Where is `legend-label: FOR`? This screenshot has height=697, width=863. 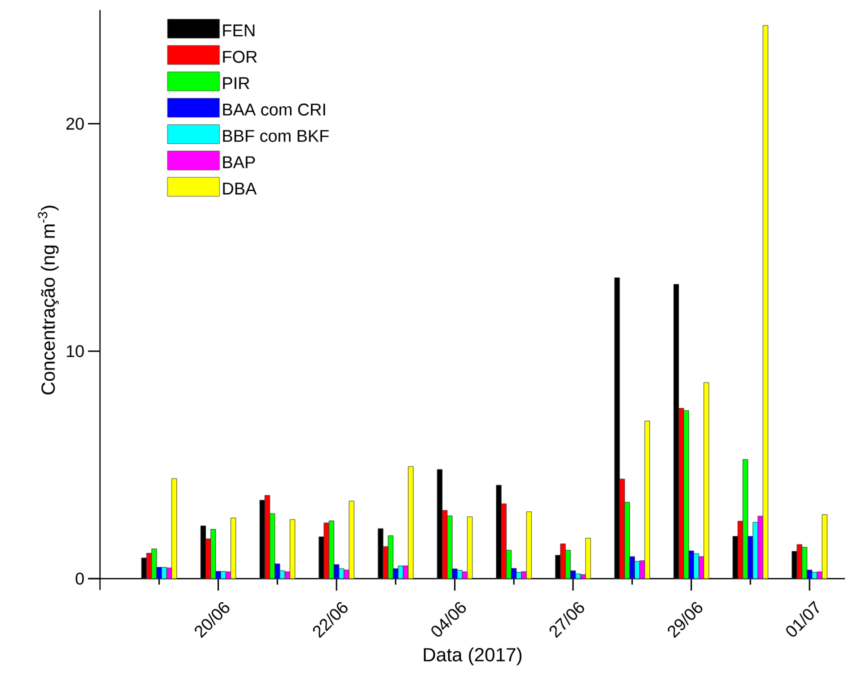
legend-label: FOR is located at coordinates (240, 56).